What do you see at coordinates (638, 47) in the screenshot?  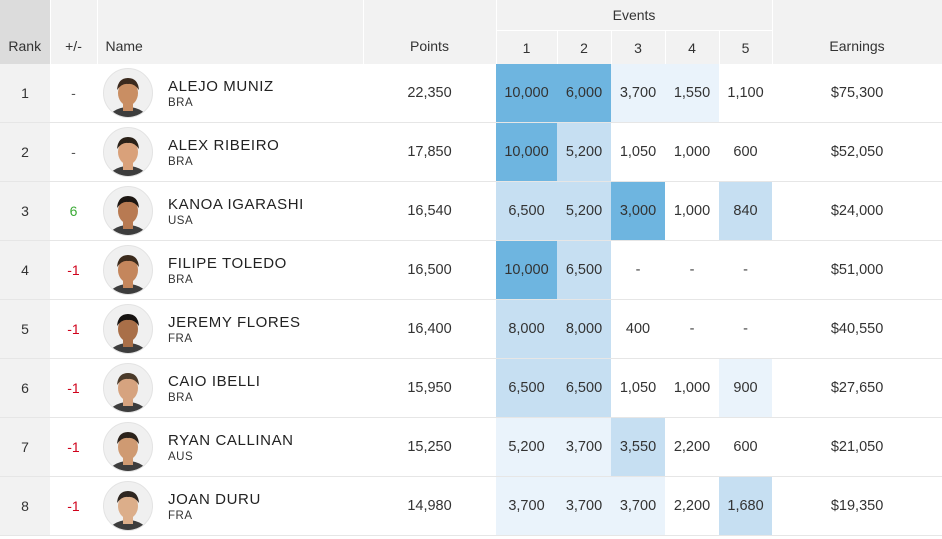 I see `event-3-header: 3` at bounding box center [638, 47].